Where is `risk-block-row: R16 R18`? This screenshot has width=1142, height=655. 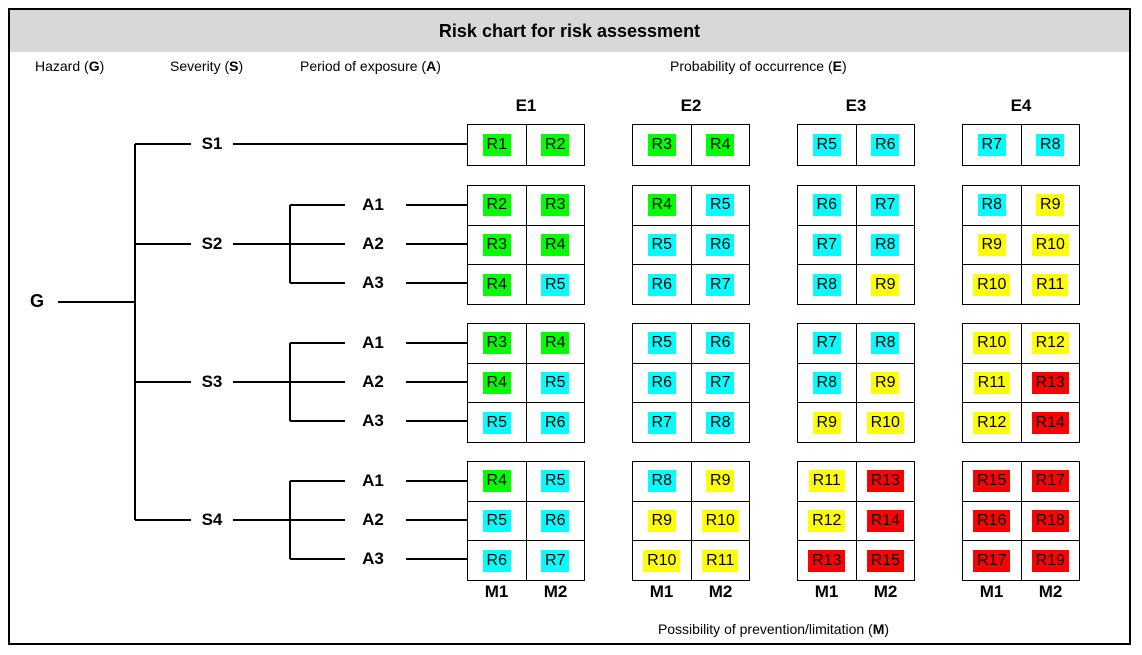 risk-block-row: R16 R18 is located at coordinates (1021, 520).